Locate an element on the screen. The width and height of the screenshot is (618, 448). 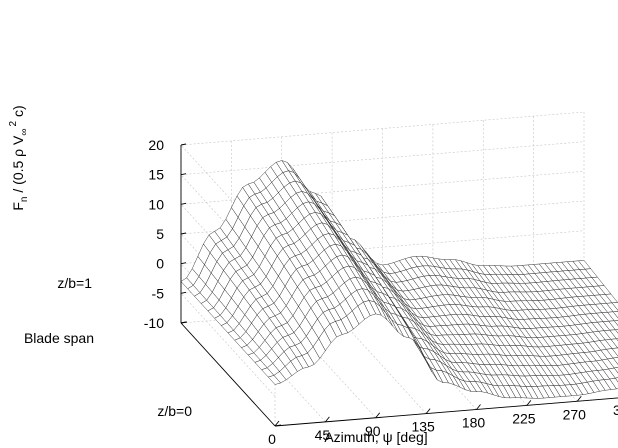
x-tick-label: 315 is located at coordinates (615, 410).